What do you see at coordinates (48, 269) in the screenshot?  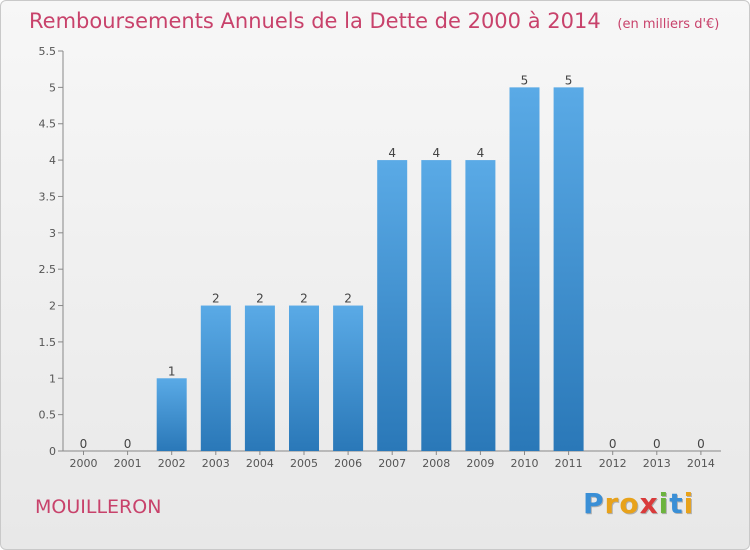 I see `y-tick-label: 2.5` at bounding box center [48, 269].